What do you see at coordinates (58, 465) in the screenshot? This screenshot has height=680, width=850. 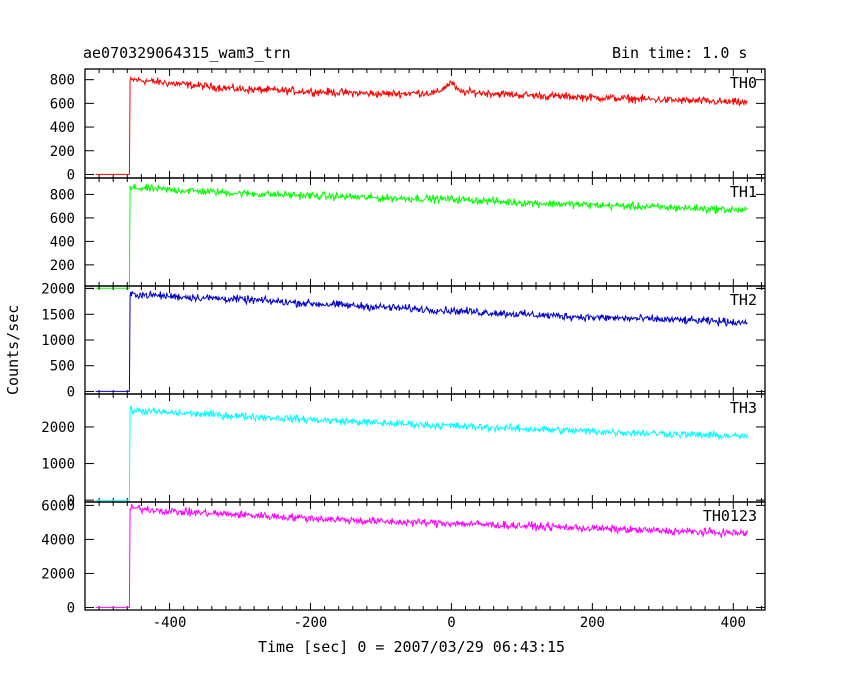 I see `th3-ytick-label: 1000` at bounding box center [58, 465].